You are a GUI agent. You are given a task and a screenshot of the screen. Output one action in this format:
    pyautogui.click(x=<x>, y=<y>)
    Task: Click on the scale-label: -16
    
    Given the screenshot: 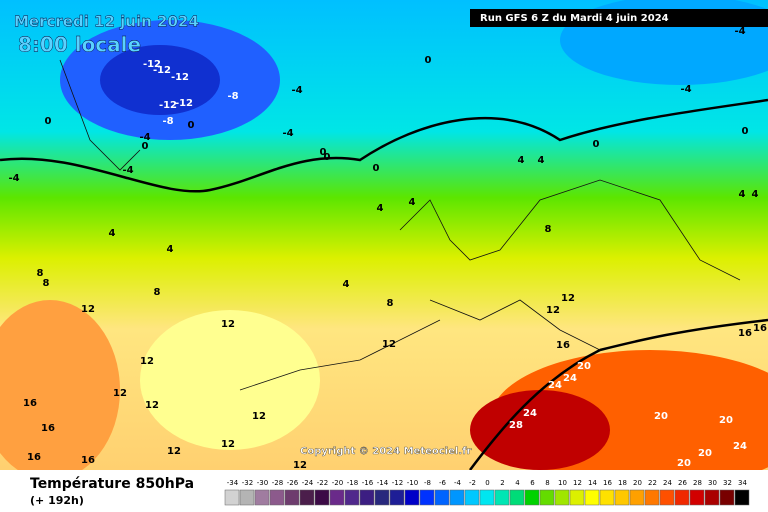 What is the action you would take?
    pyautogui.click(x=368, y=483)
    